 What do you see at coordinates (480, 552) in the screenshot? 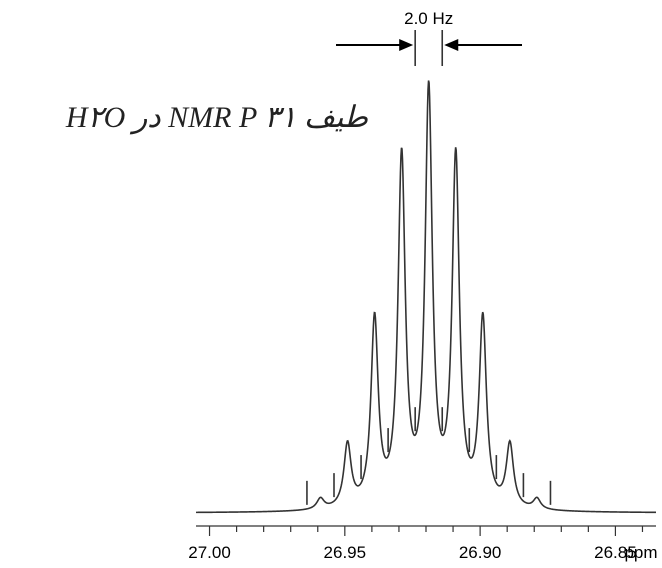
I see `x-tick-label: 26.90` at bounding box center [480, 552].